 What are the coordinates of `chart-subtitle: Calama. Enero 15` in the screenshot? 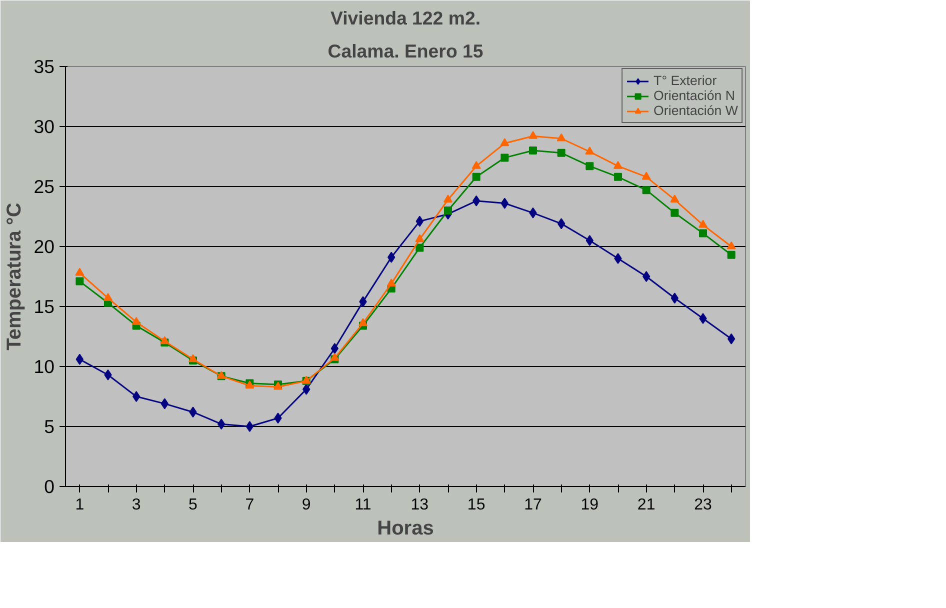 It's located at (406, 51).